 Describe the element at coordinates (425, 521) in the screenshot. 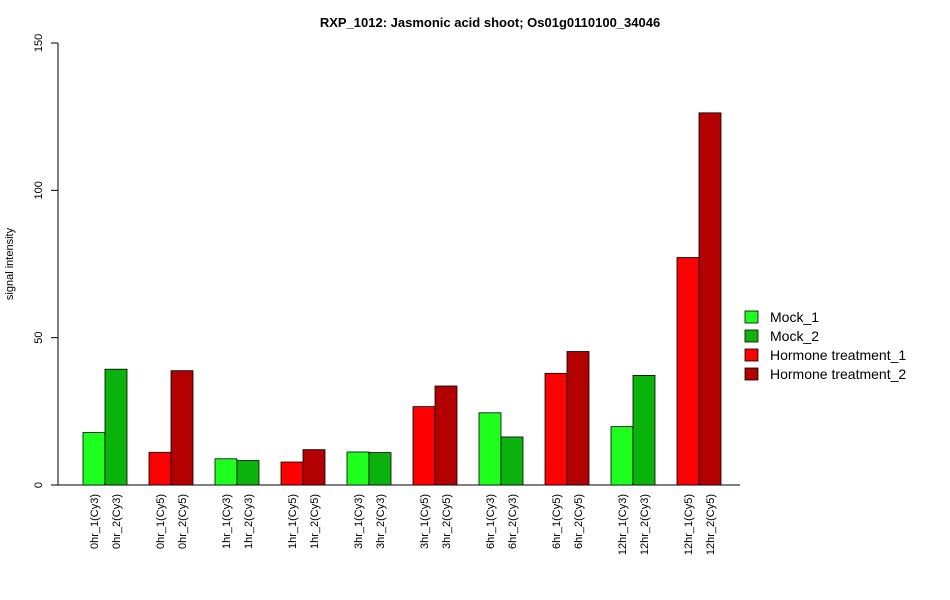

I see `x-tick-label: 3hr_1(Cy5)` at that location.